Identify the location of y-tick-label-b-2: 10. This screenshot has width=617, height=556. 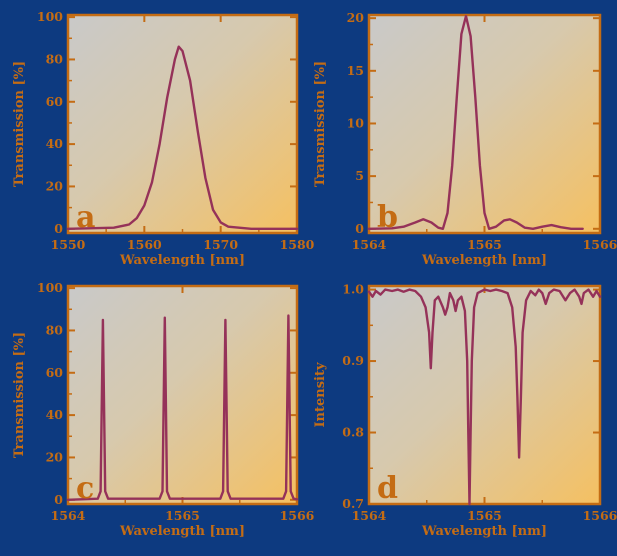
(356, 122).